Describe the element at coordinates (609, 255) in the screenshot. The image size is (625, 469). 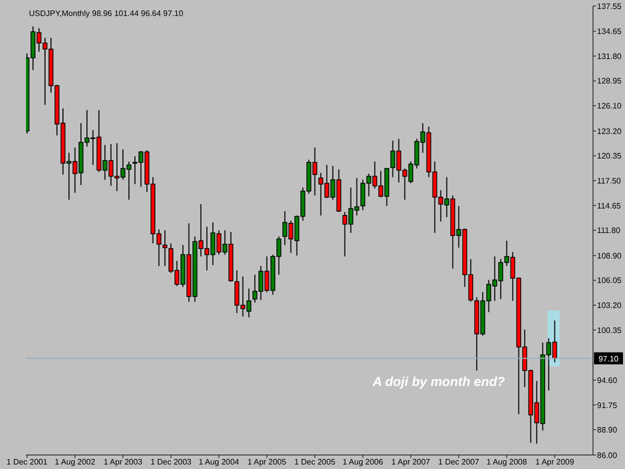
I see `y-tick-label: 108.90` at that location.